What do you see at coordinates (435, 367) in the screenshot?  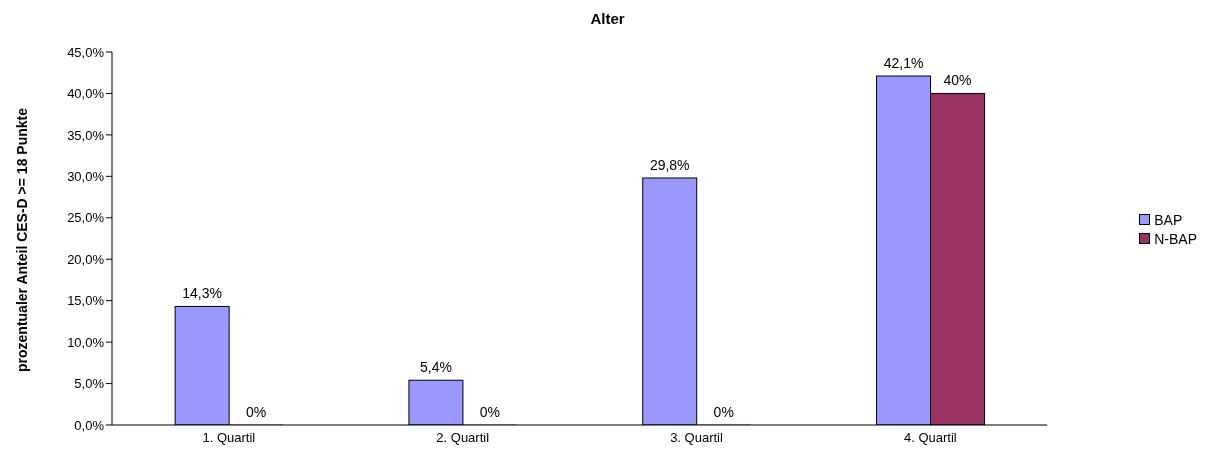 I see `data-label: 5,4%` at bounding box center [435, 367].